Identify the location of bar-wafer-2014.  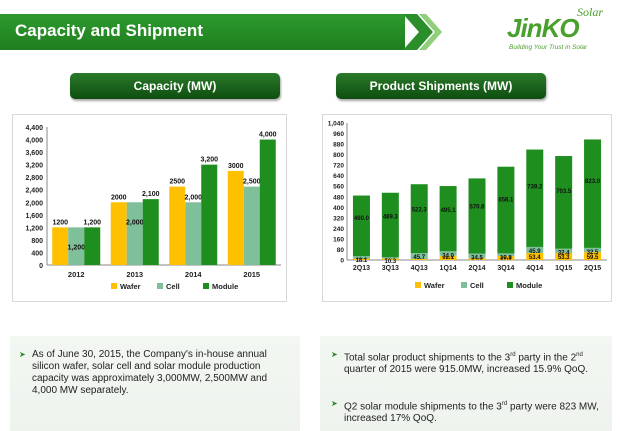
(177, 225).